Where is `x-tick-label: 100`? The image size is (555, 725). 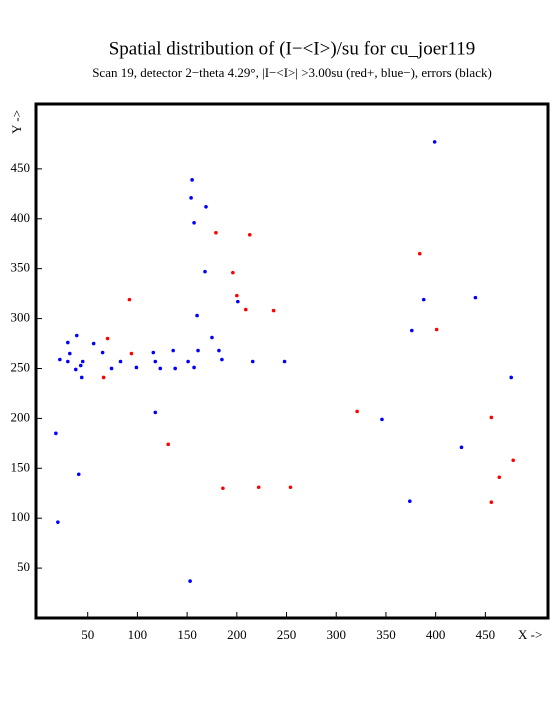
x-tick-label: 100 is located at coordinates (138, 634).